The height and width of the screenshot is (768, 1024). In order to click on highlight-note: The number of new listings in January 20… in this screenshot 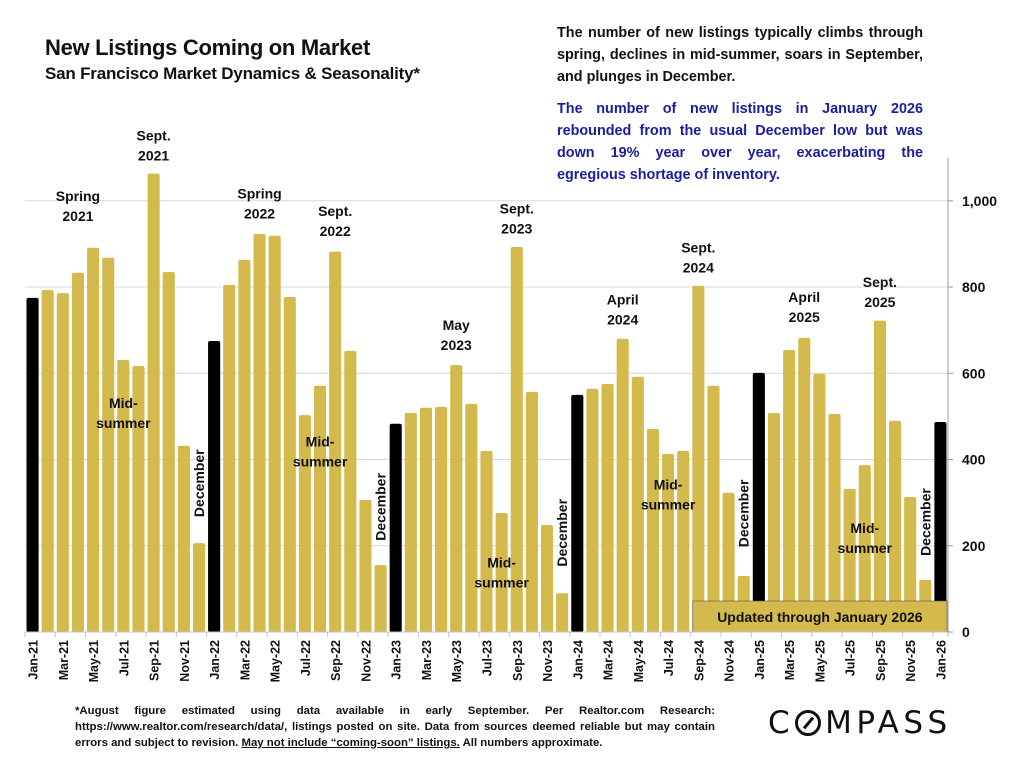, I will do `click(740, 142)`.